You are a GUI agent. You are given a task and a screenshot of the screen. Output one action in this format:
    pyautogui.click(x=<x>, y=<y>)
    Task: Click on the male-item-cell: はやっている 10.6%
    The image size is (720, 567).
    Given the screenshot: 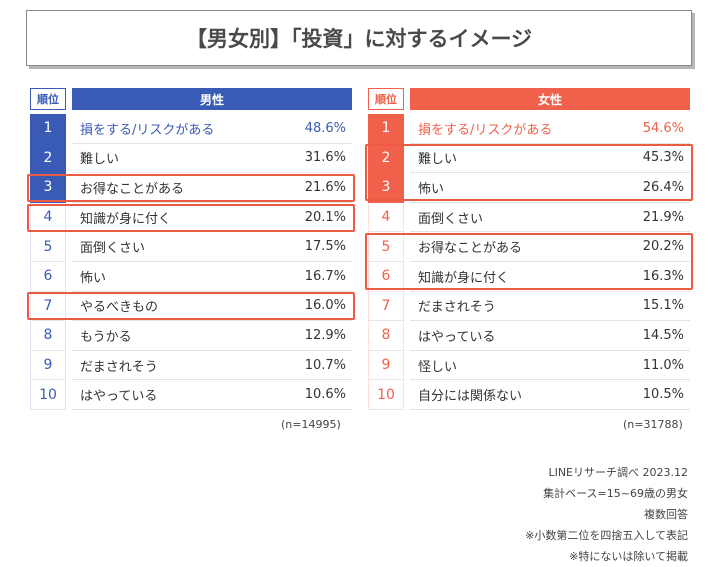 What is the action you would take?
    pyautogui.click(x=212, y=395)
    